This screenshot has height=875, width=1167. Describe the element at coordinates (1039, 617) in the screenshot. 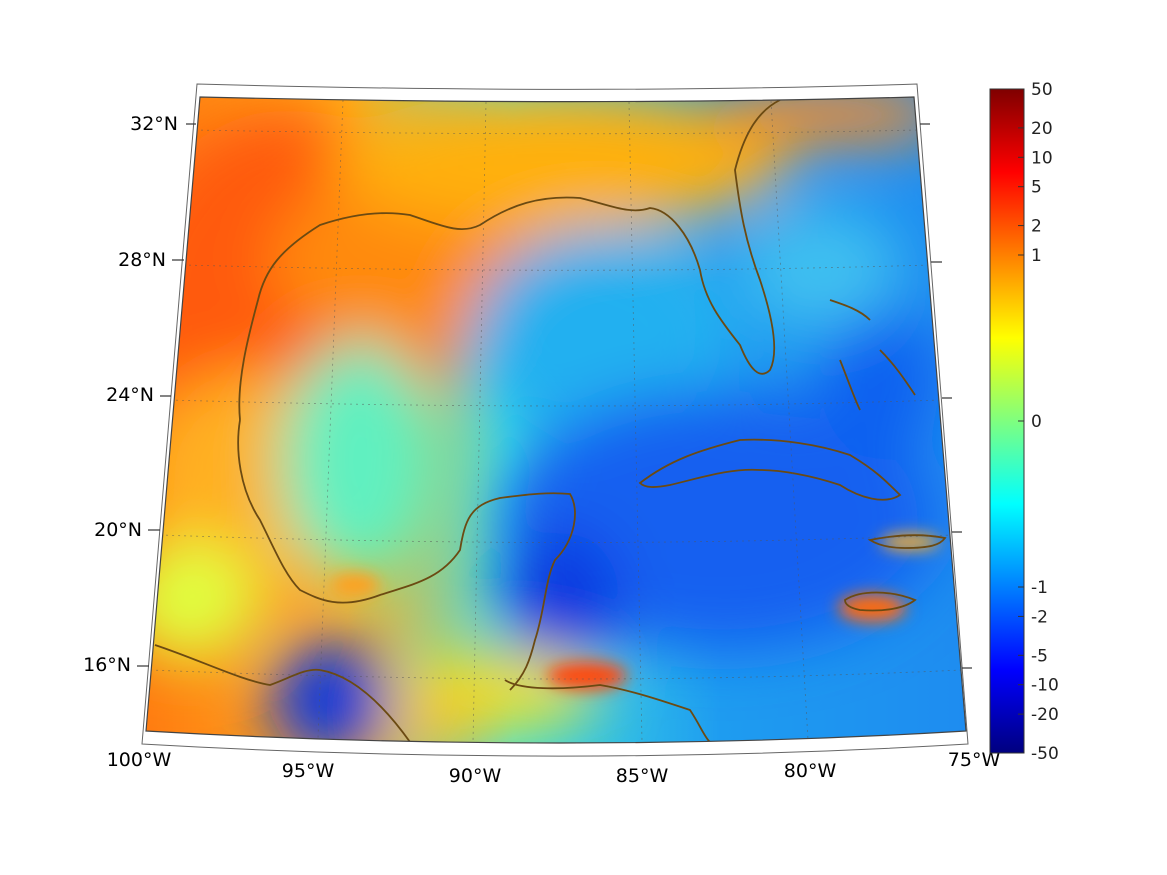

I see `colorbar-tick-label: -2` at that location.